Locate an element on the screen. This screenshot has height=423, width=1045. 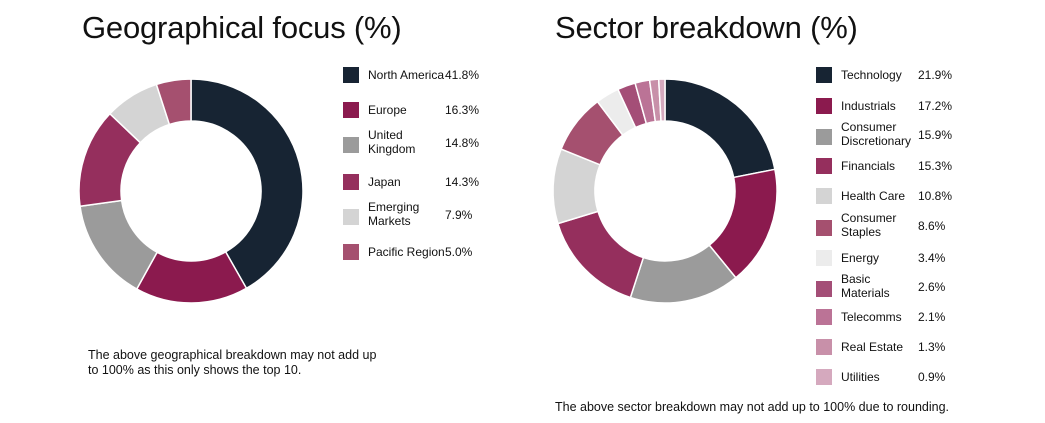
legend-label: Emerging Markets is located at coordinates (394, 214).